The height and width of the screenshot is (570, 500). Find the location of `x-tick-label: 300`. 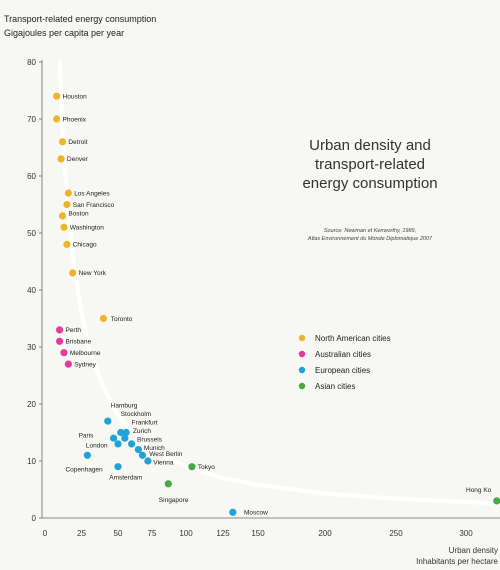

x-tick-label: 300 is located at coordinates (466, 533).